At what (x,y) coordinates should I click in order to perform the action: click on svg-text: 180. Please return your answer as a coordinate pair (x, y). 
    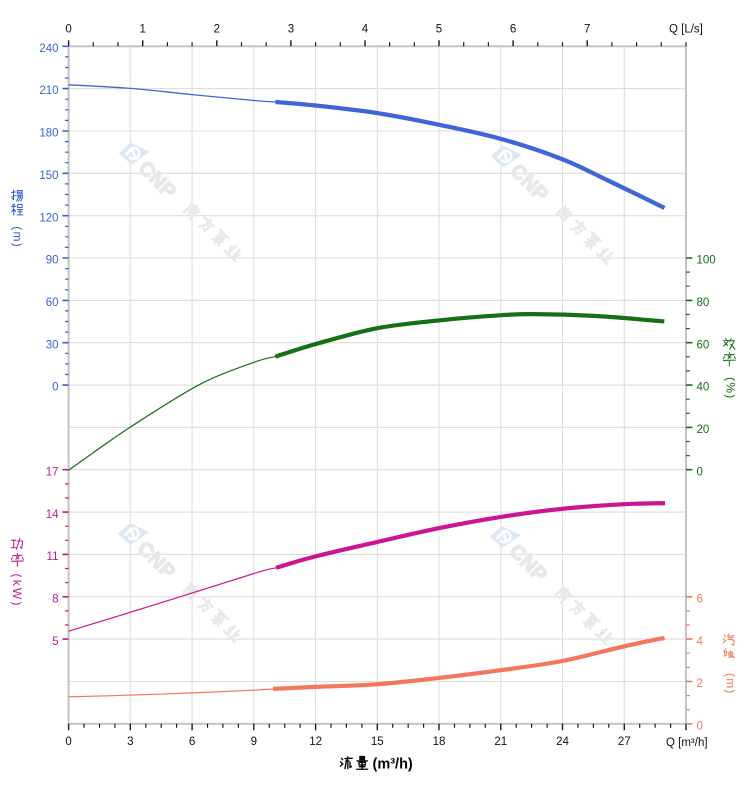
    Looking at the image, I should click on (48, 134).